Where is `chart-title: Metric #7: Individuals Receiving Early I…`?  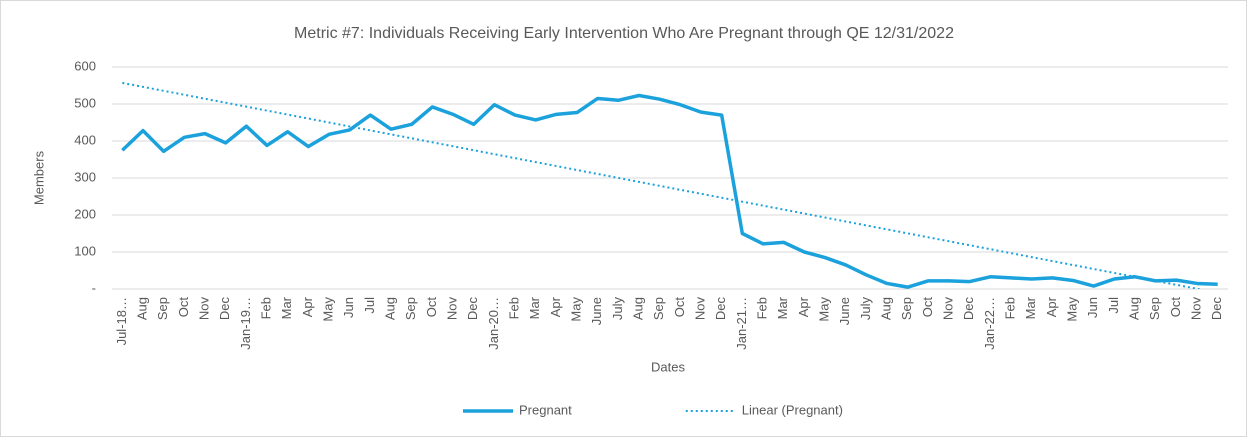
chart-title: Metric #7: Individuals Receiving Early I… is located at coordinates (624, 33).